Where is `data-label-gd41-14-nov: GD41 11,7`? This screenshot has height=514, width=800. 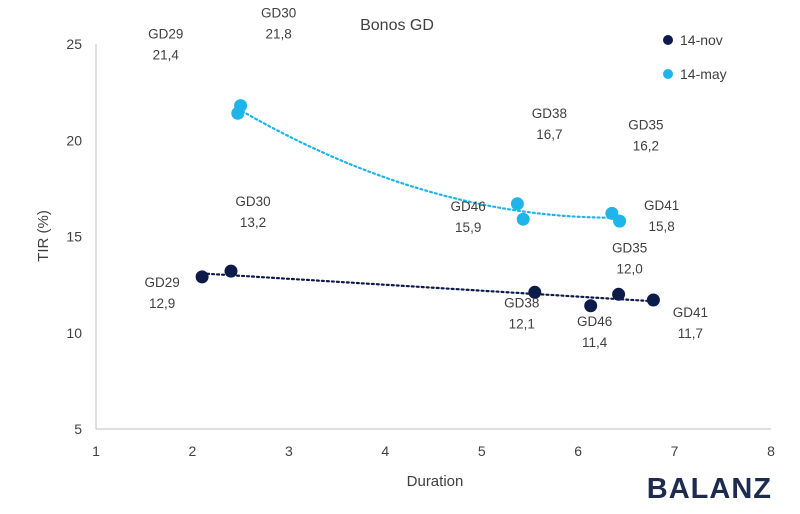 data-label-gd41-14-nov: GD41 11,7 is located at coordinates (690, 323).